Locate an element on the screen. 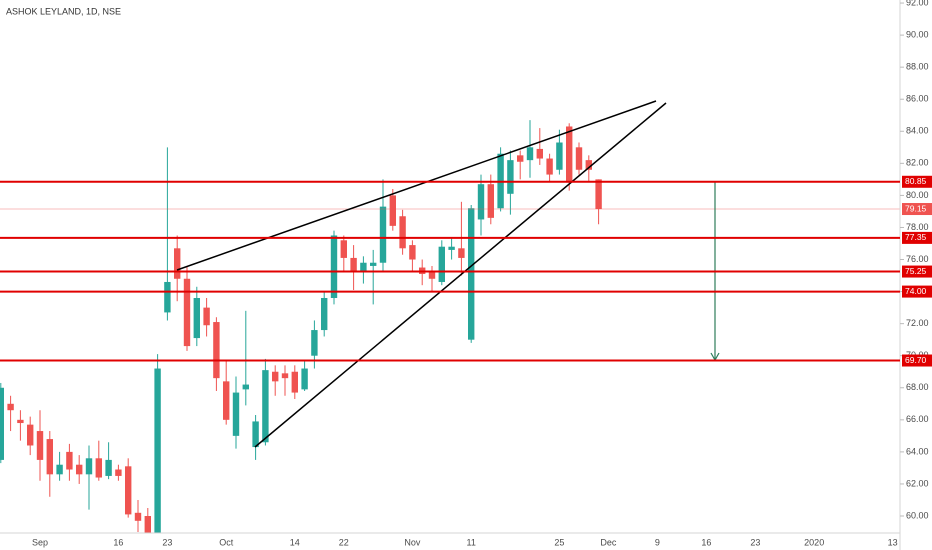 The image size is (932, 550). y-tick-label: 64.00 is located at coordinates (917, 451).